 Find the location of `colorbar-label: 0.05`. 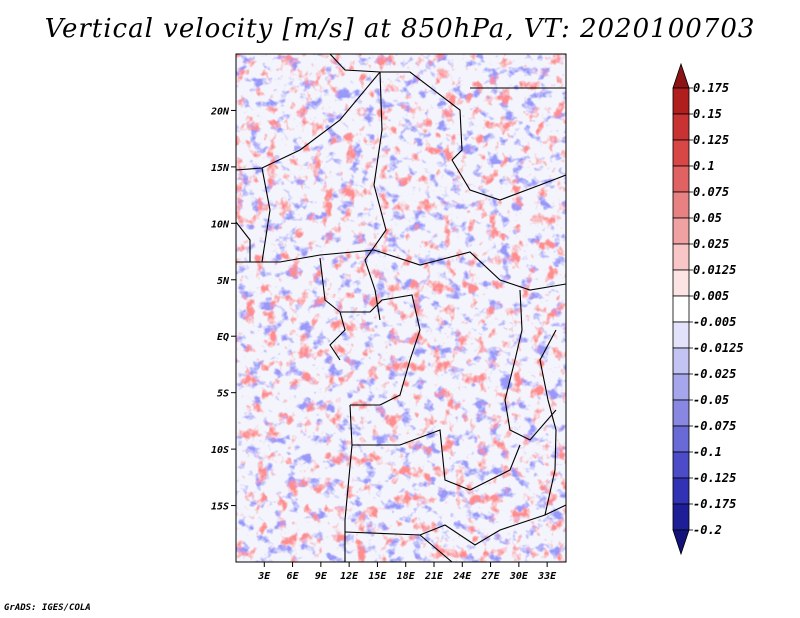

colorbar-label: 0.05 is located at coordinates (707, 218).